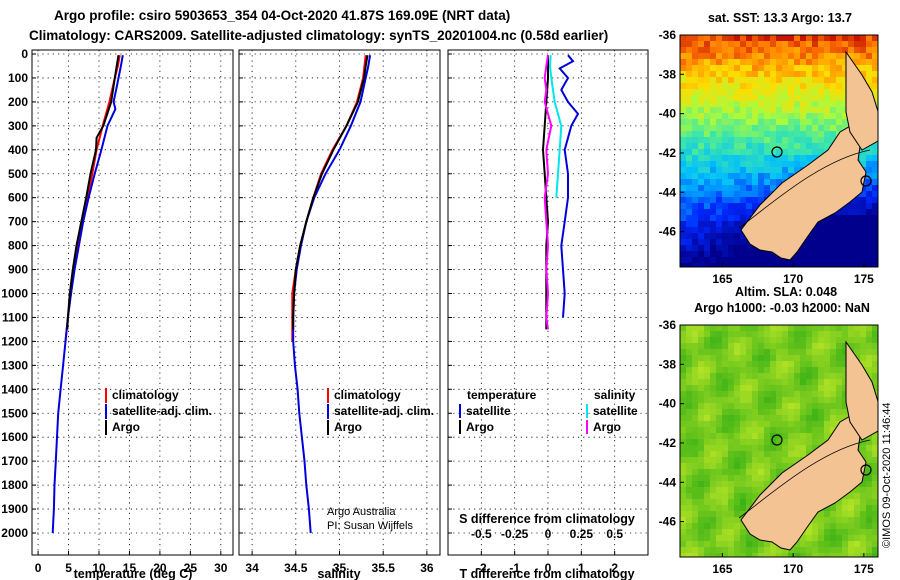 Image resolution: width=900 pixels, height=580 pixels. Describe the element at coordinates (480, 427) in the screenshot. I see `legend-label-t-argo: Argo` at that location.